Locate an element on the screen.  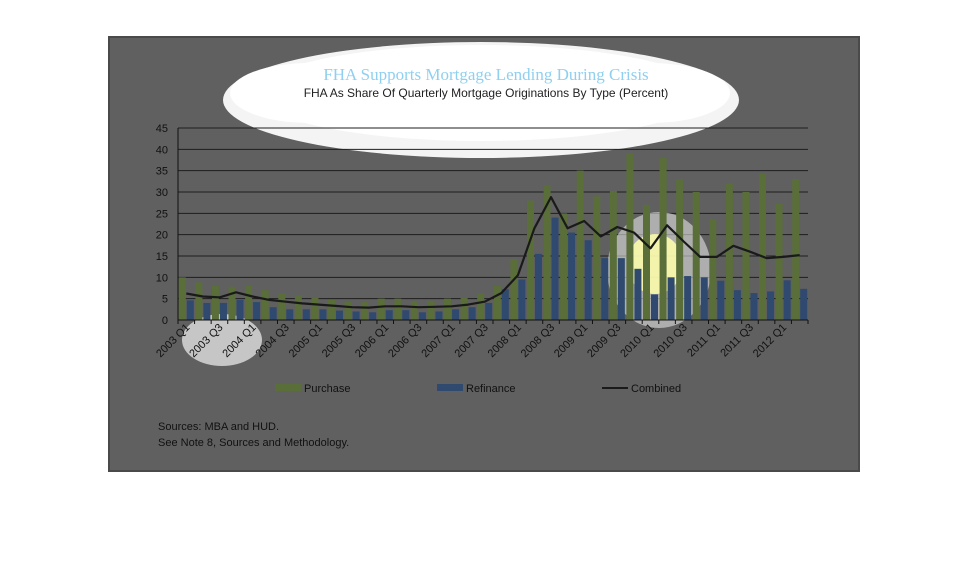
legend-item-purchase: Purchase is located at coordinates (312, 389).